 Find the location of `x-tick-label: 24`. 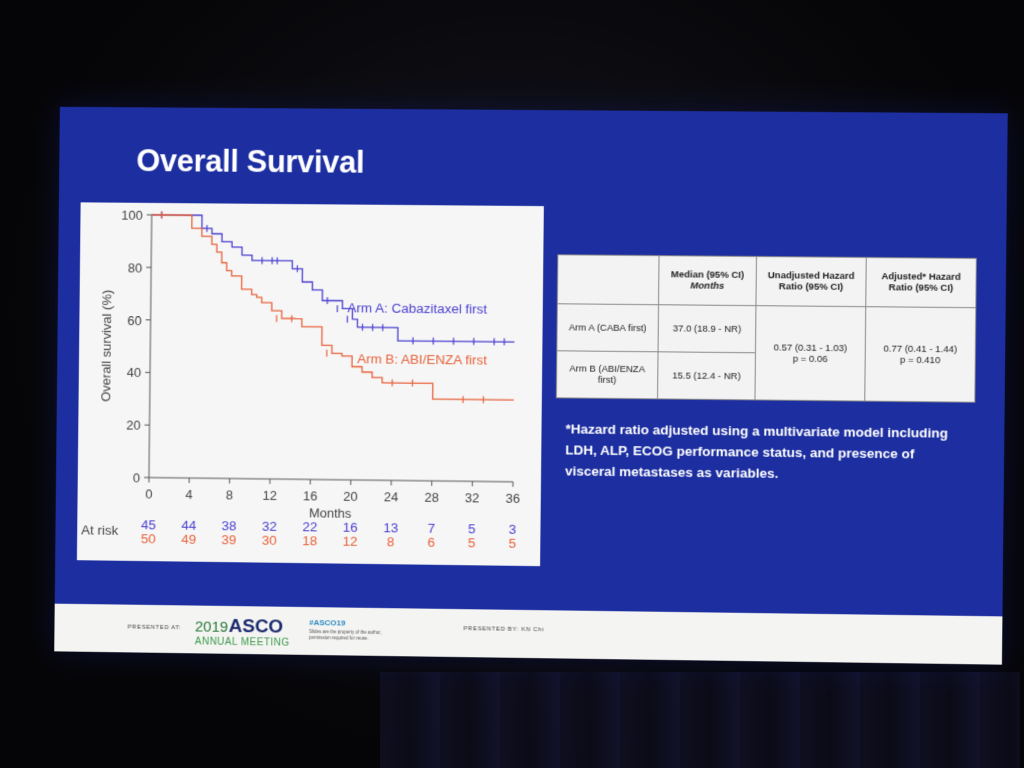

x-tick-label: 24 is located at coordinates (391, 496).